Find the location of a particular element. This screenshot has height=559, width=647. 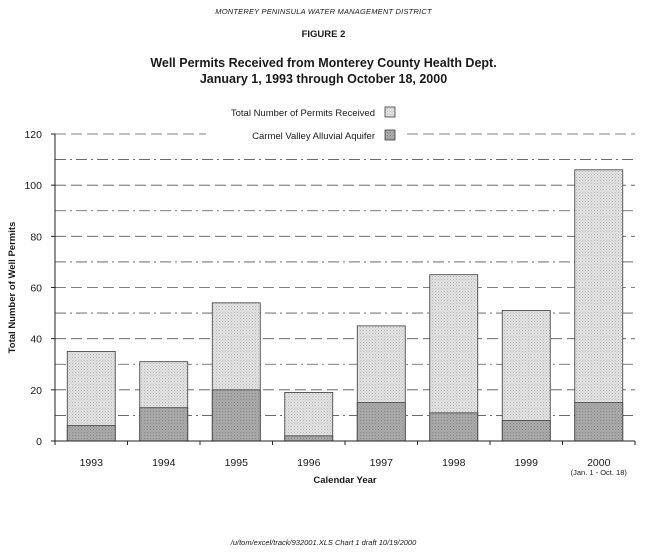

bar-total-2000 is located at coordinates (599, 305).